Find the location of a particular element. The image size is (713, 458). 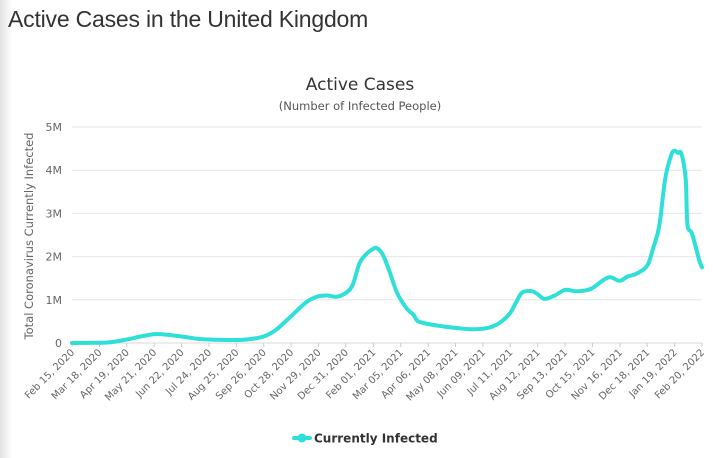

page-left-shadow is located at coordinates (6, 229).